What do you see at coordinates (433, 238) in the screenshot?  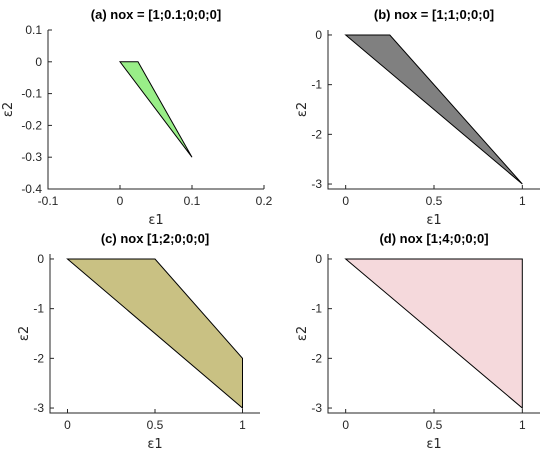 I see `panel-title: (d) nox [1;4;0;0;0]` at bounding box center [433, 238].